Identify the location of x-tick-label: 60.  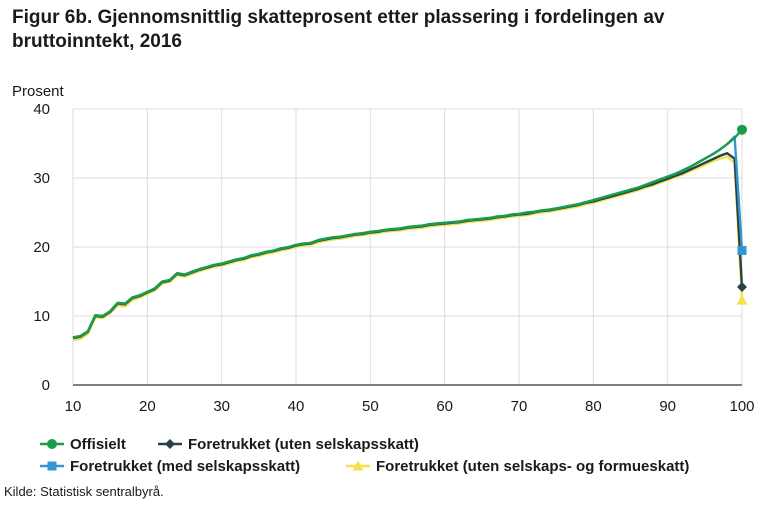
(444, 406).